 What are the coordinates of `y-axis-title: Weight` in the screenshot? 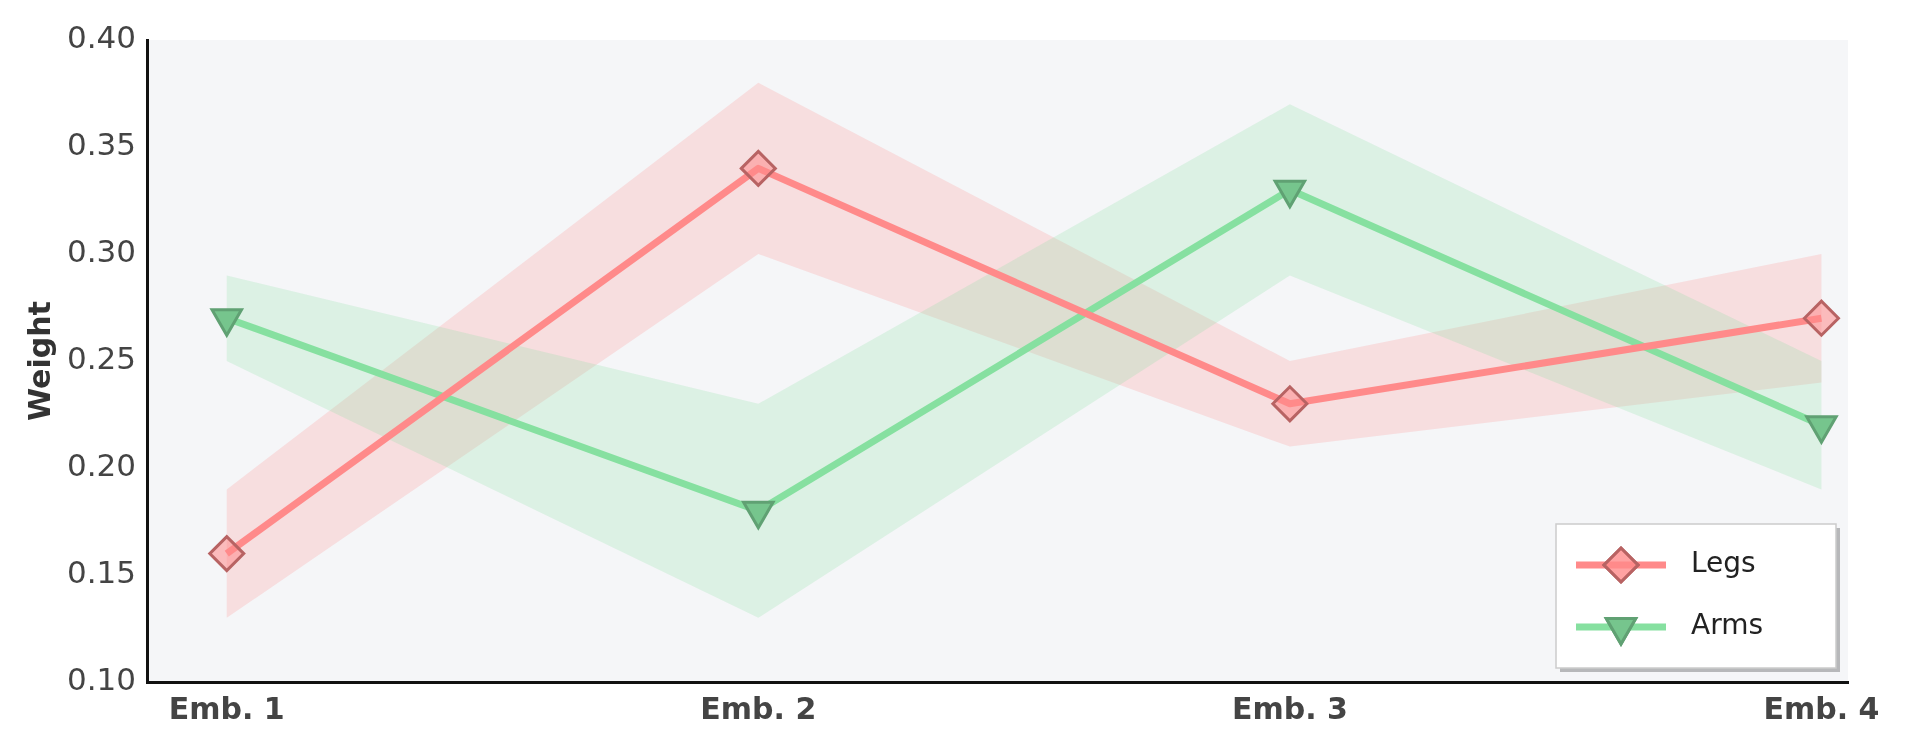 It's located at (39, 361).